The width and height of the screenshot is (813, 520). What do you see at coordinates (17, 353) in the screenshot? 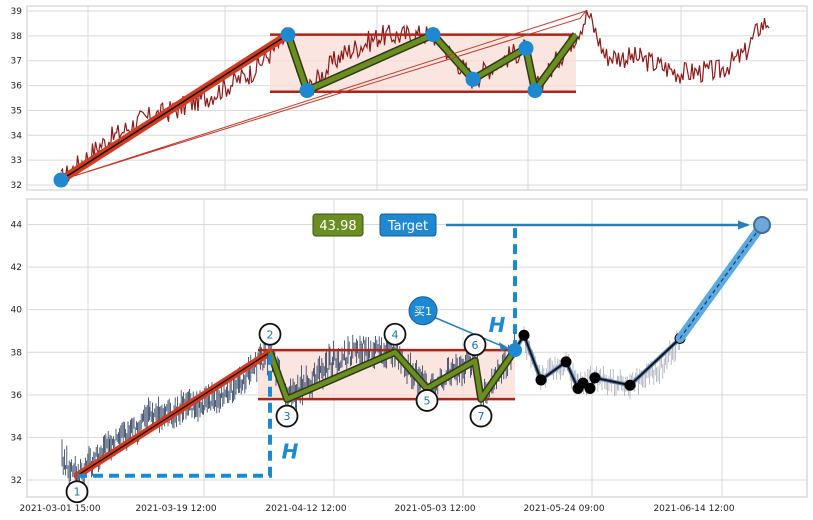
I see `pattern-y-tick-label: 38` at bounding box center [17, 353].